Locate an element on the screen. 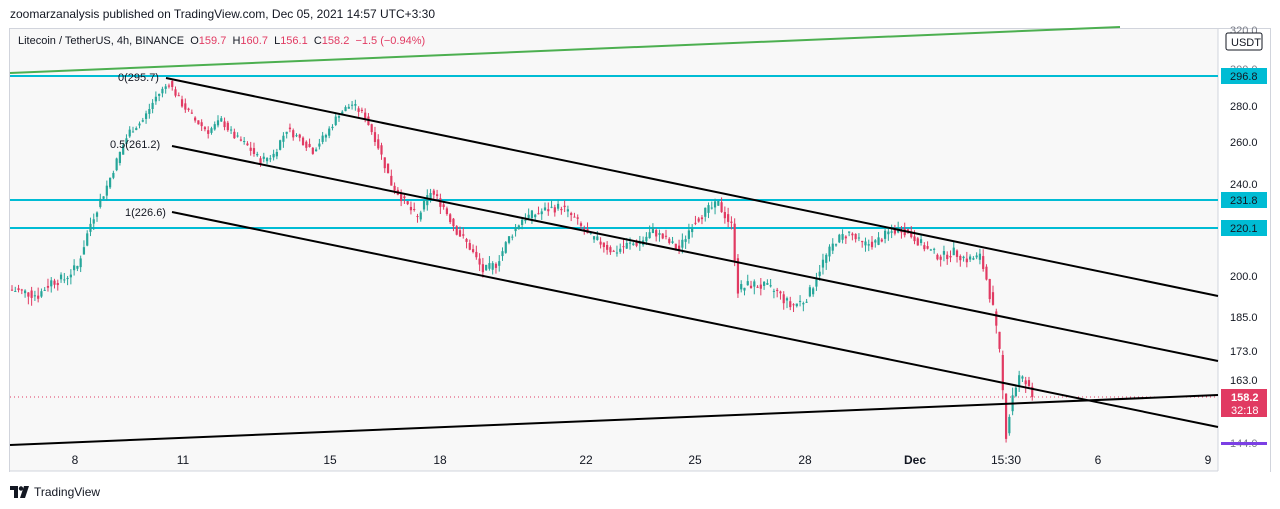 This screenshot has width=1280, height=509. legend-open: 159.7 is located at coordinates (212, 41).